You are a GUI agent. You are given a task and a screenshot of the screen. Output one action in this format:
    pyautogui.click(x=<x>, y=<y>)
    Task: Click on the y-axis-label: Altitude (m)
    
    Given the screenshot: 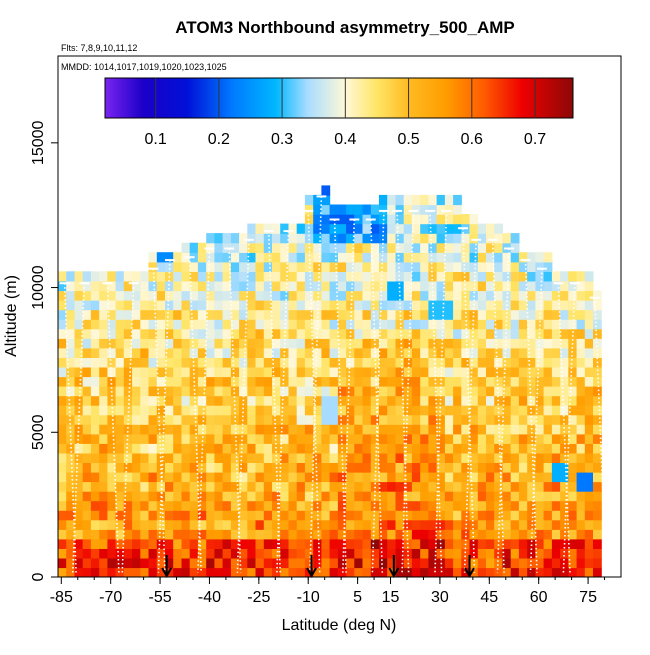 What is the action you would take?
    pyautogui.click(x=11, y=316)
    